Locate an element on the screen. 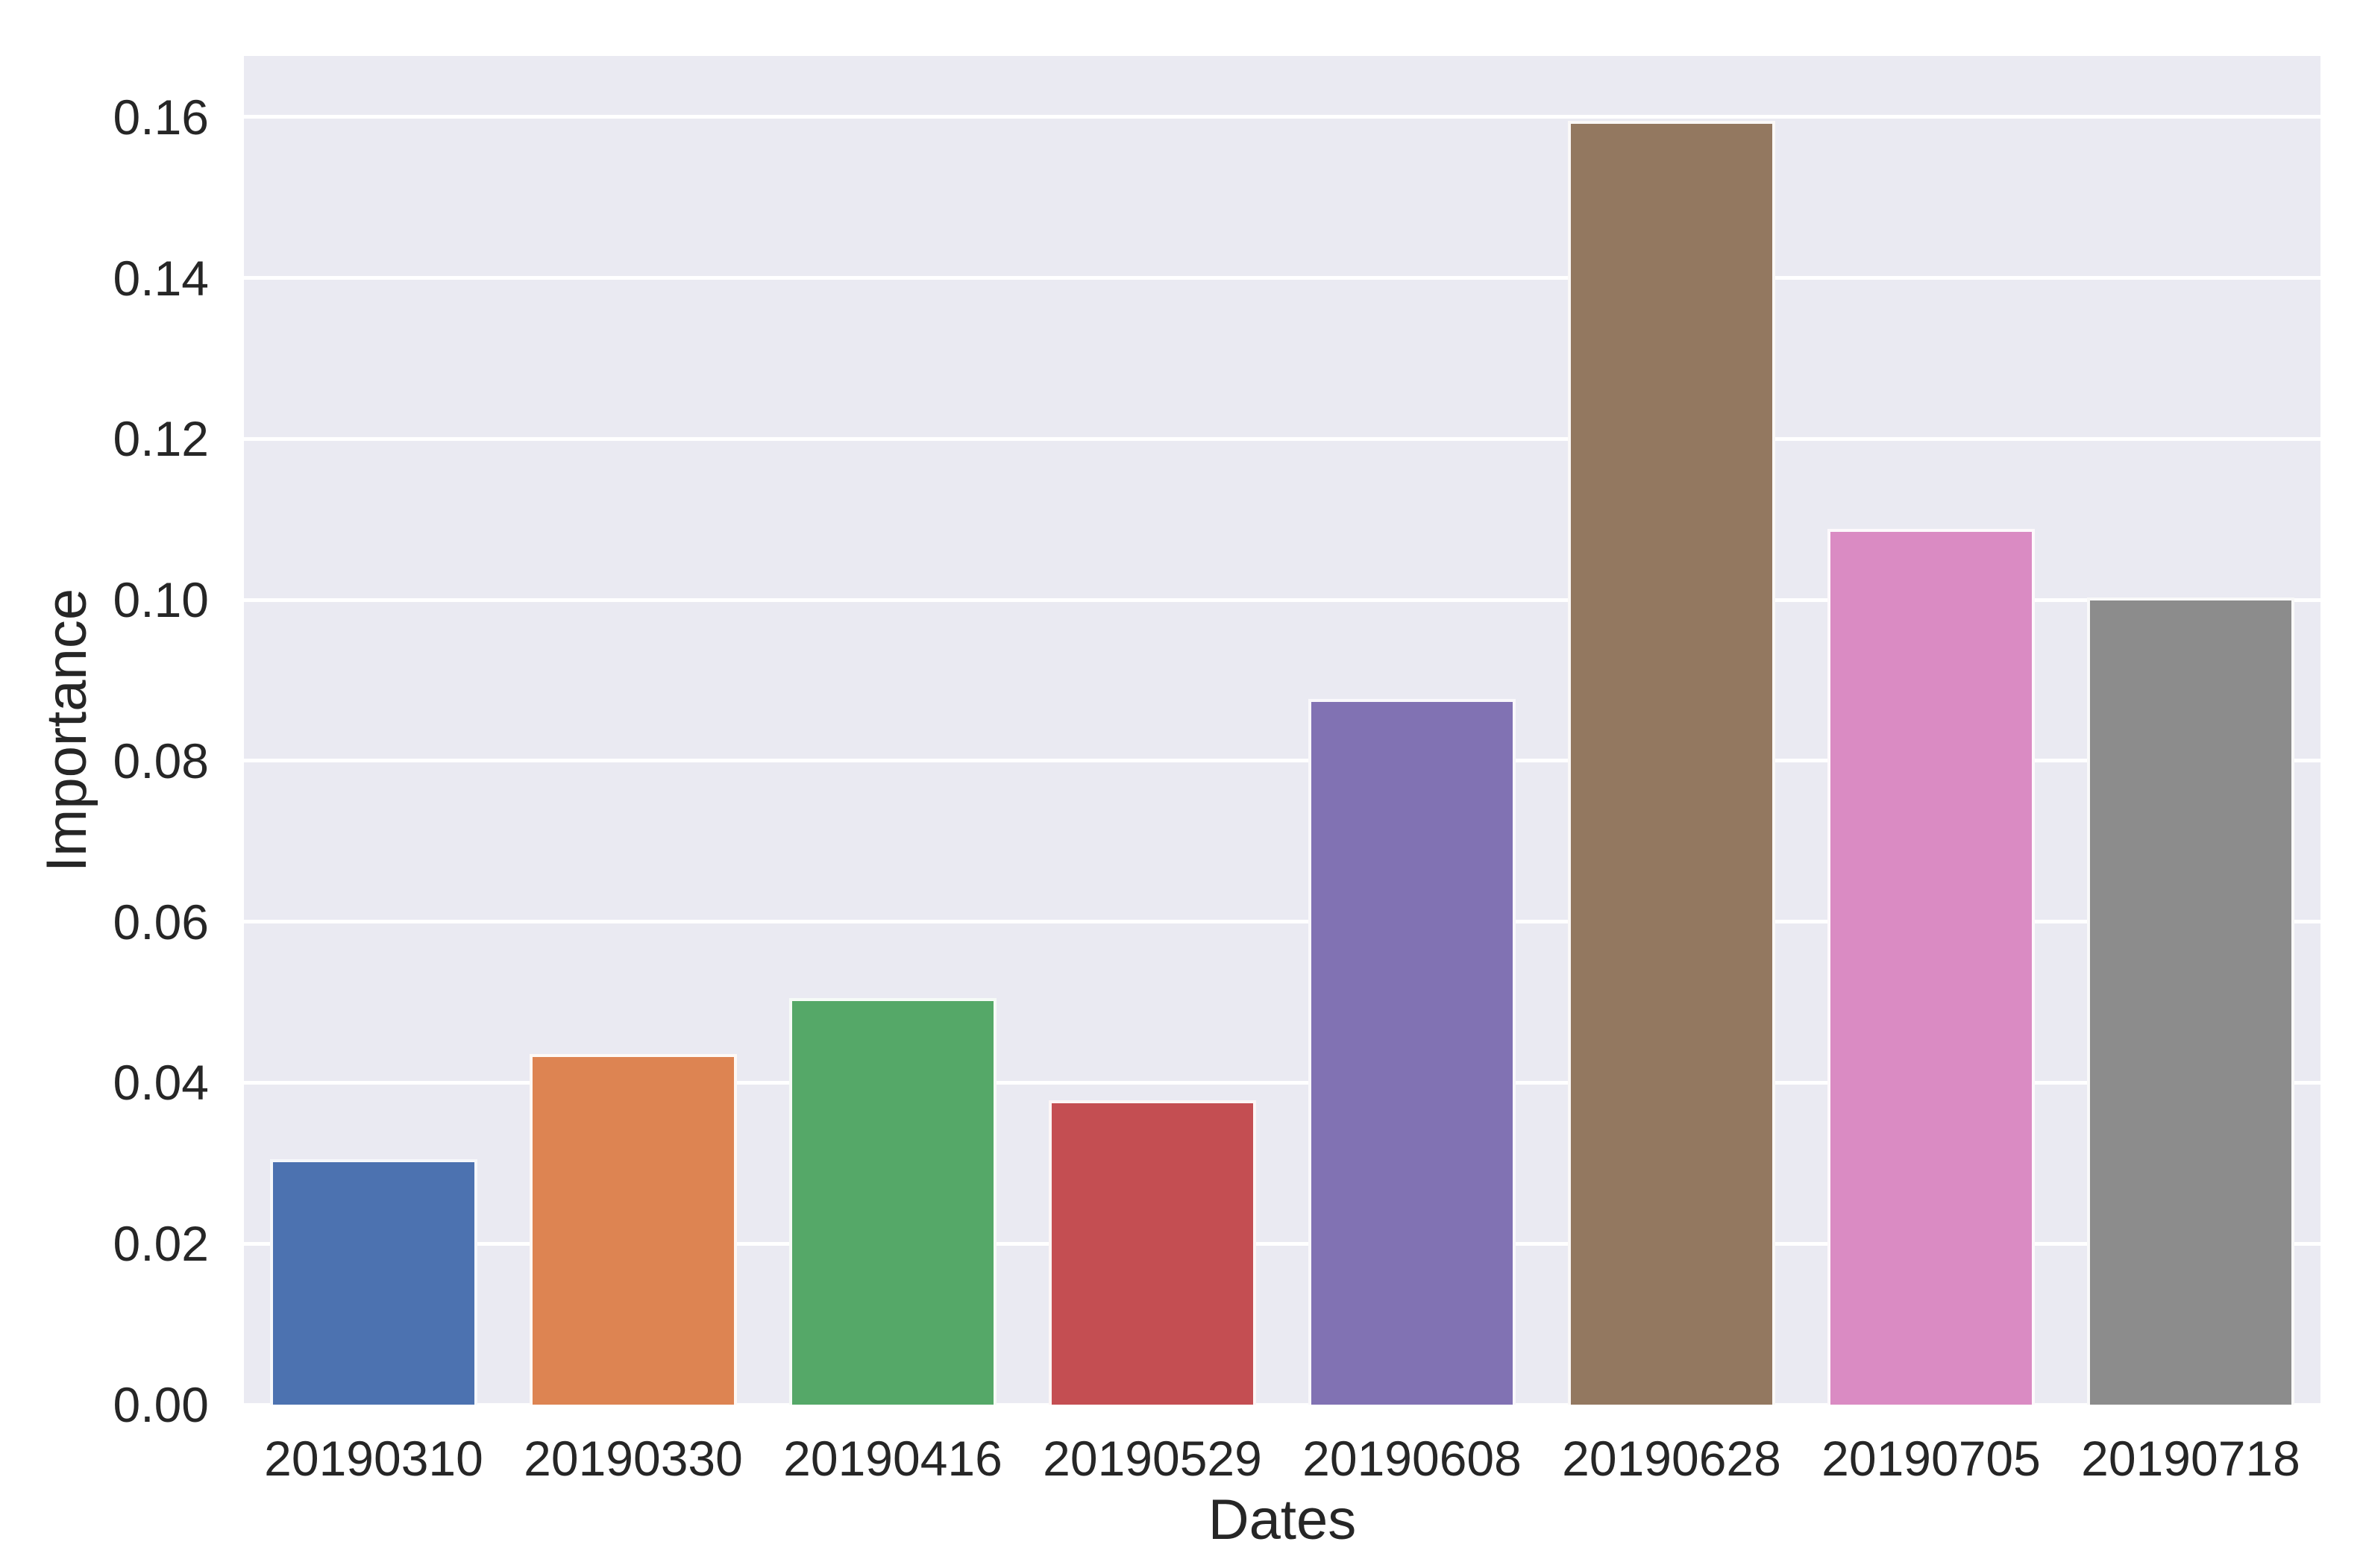 The image size is (2363, 1568). y-tick-label: 0.10 is located at coordinates (161, 600).